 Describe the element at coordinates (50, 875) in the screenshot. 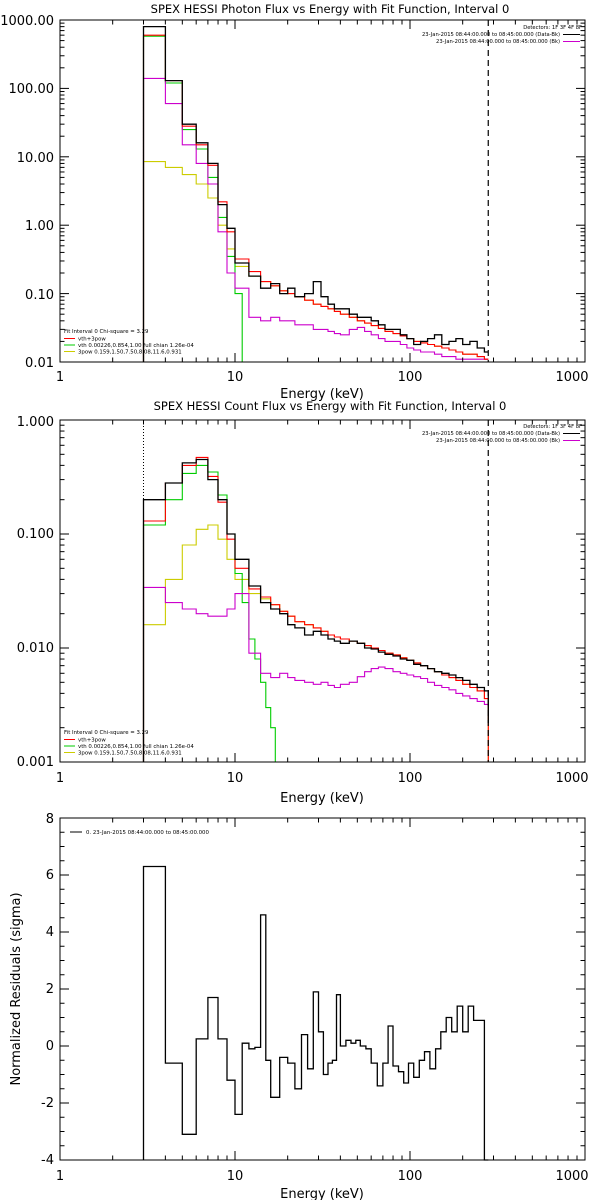

I see `y-tick-label: 6` at that location.